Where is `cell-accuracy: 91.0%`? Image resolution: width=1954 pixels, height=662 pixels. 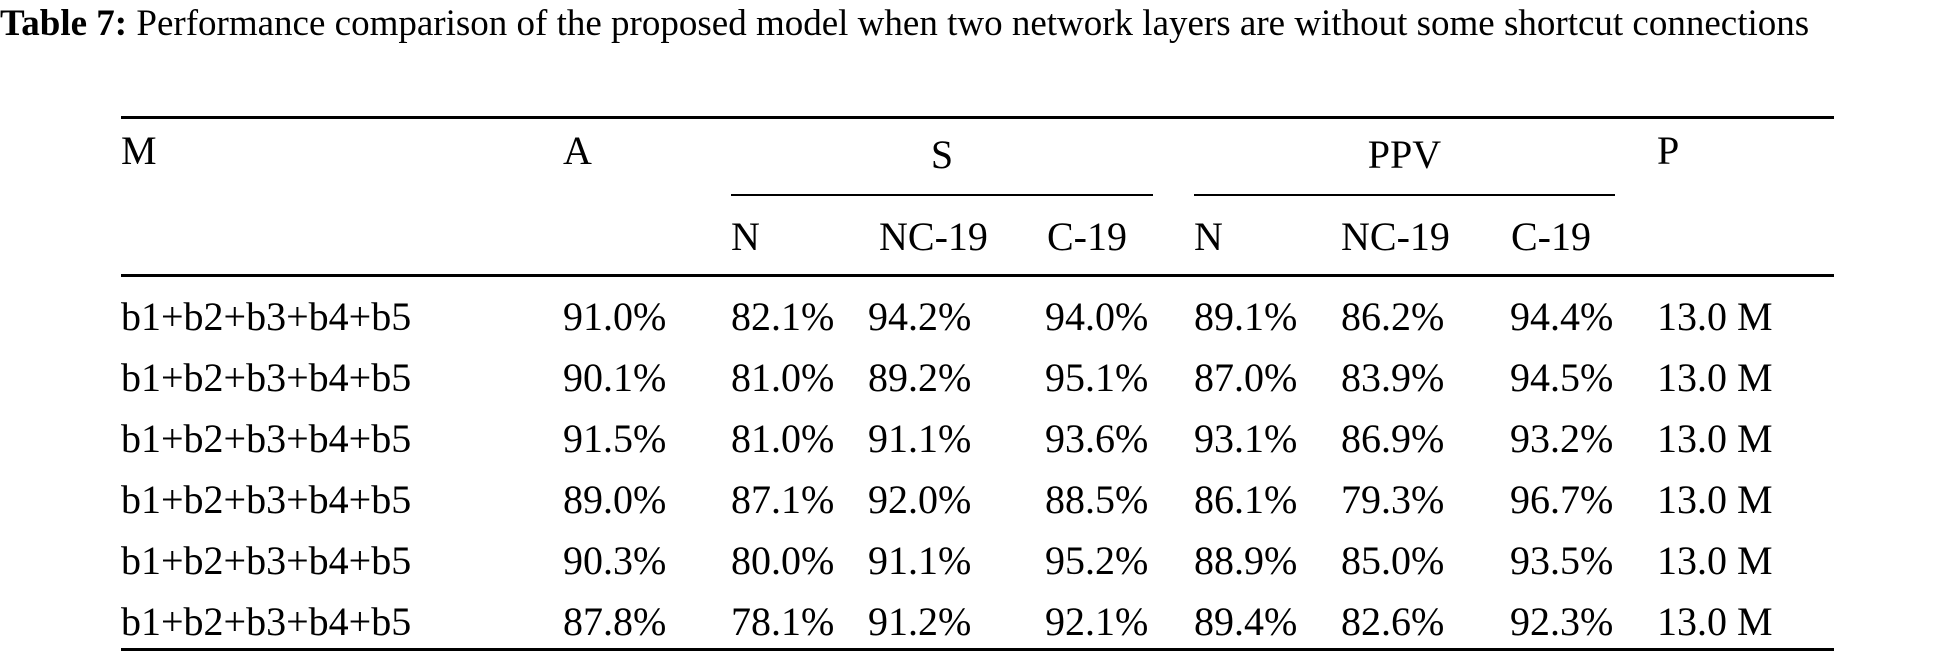 cell-accuracy: 91.0% is located at coordinates (615, 316).